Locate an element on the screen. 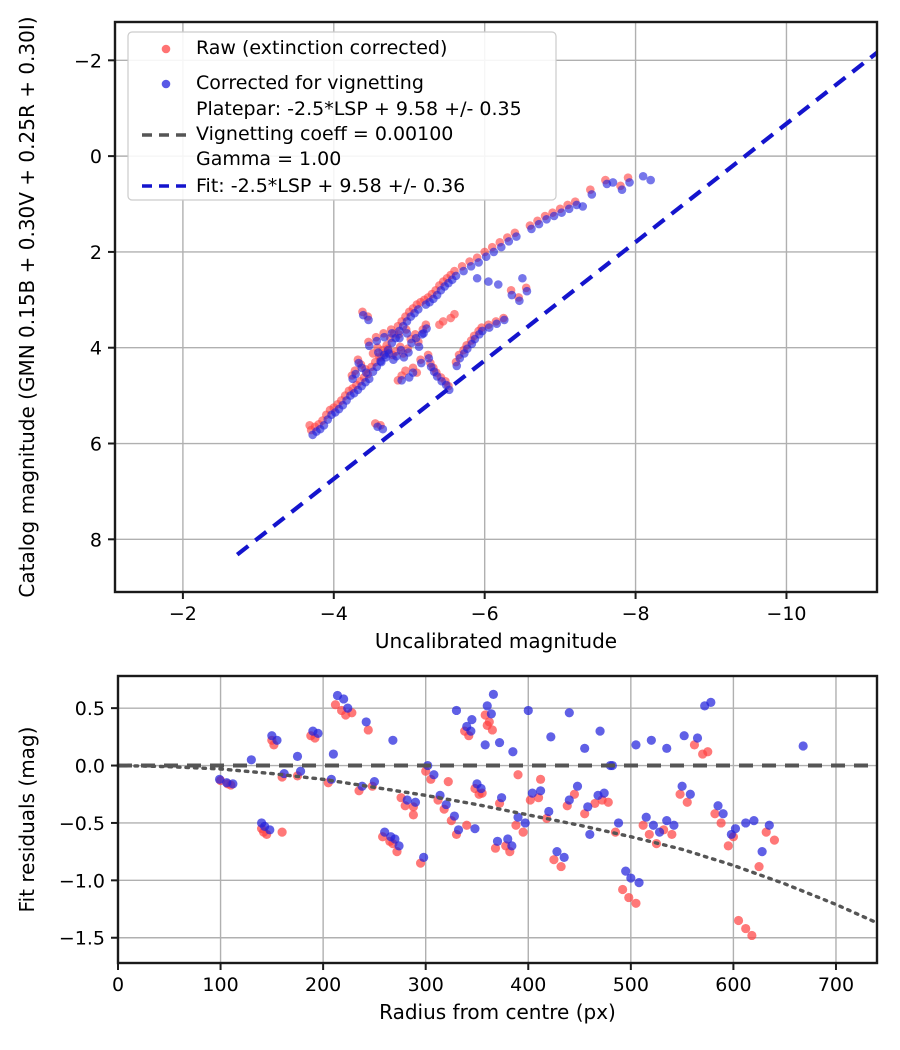 The image size is (900, 1050). ytick-label-3: 4 is located at coordinates (96, 349).